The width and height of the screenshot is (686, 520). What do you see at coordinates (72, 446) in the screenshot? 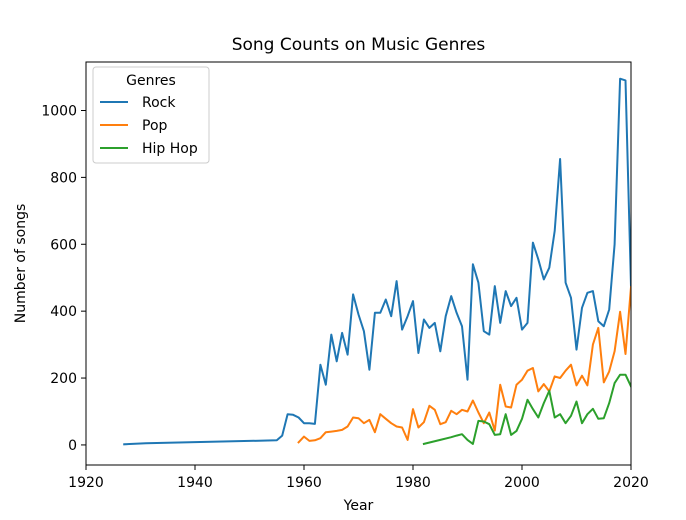
I see `y-tick-label: 0` at bounding box center [72, 446].